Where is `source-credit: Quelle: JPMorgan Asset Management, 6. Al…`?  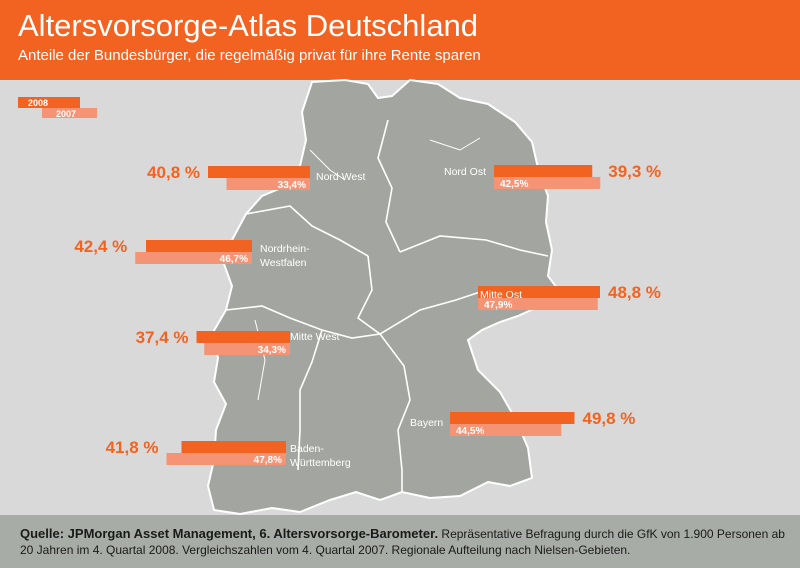 source-credit: Quelle: JPMorgan Asset Management, 6. Al… is located at coordinates (229, 533).